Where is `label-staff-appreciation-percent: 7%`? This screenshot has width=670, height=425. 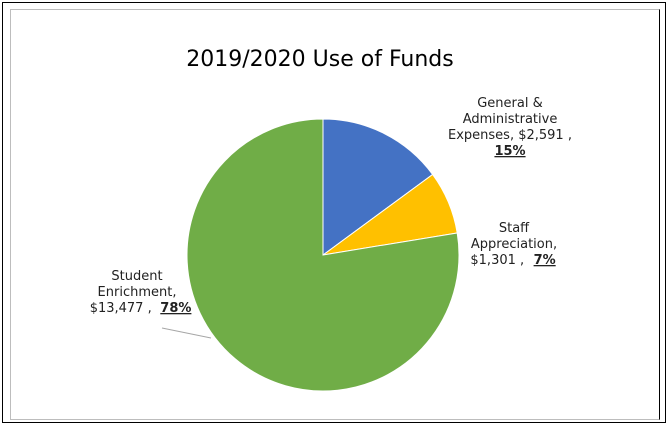
label-staff-appreciation-percent: 7% is located at coordinates (545, 260).